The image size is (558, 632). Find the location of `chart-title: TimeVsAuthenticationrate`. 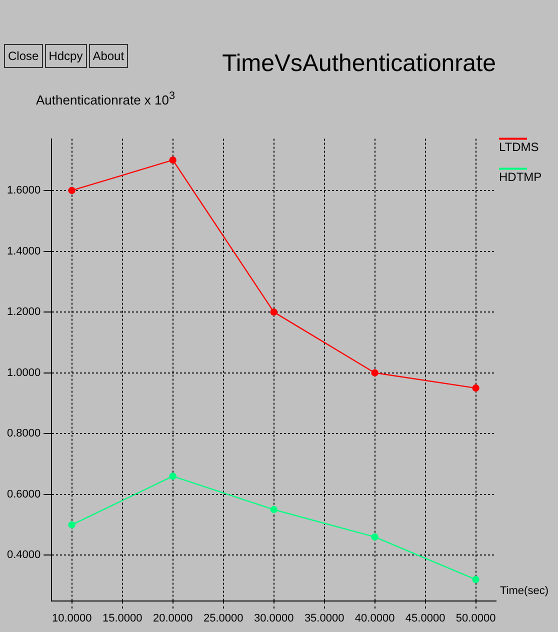

chart-title: TimeVsAuthenticationrate is located at coordinates (359, 64).